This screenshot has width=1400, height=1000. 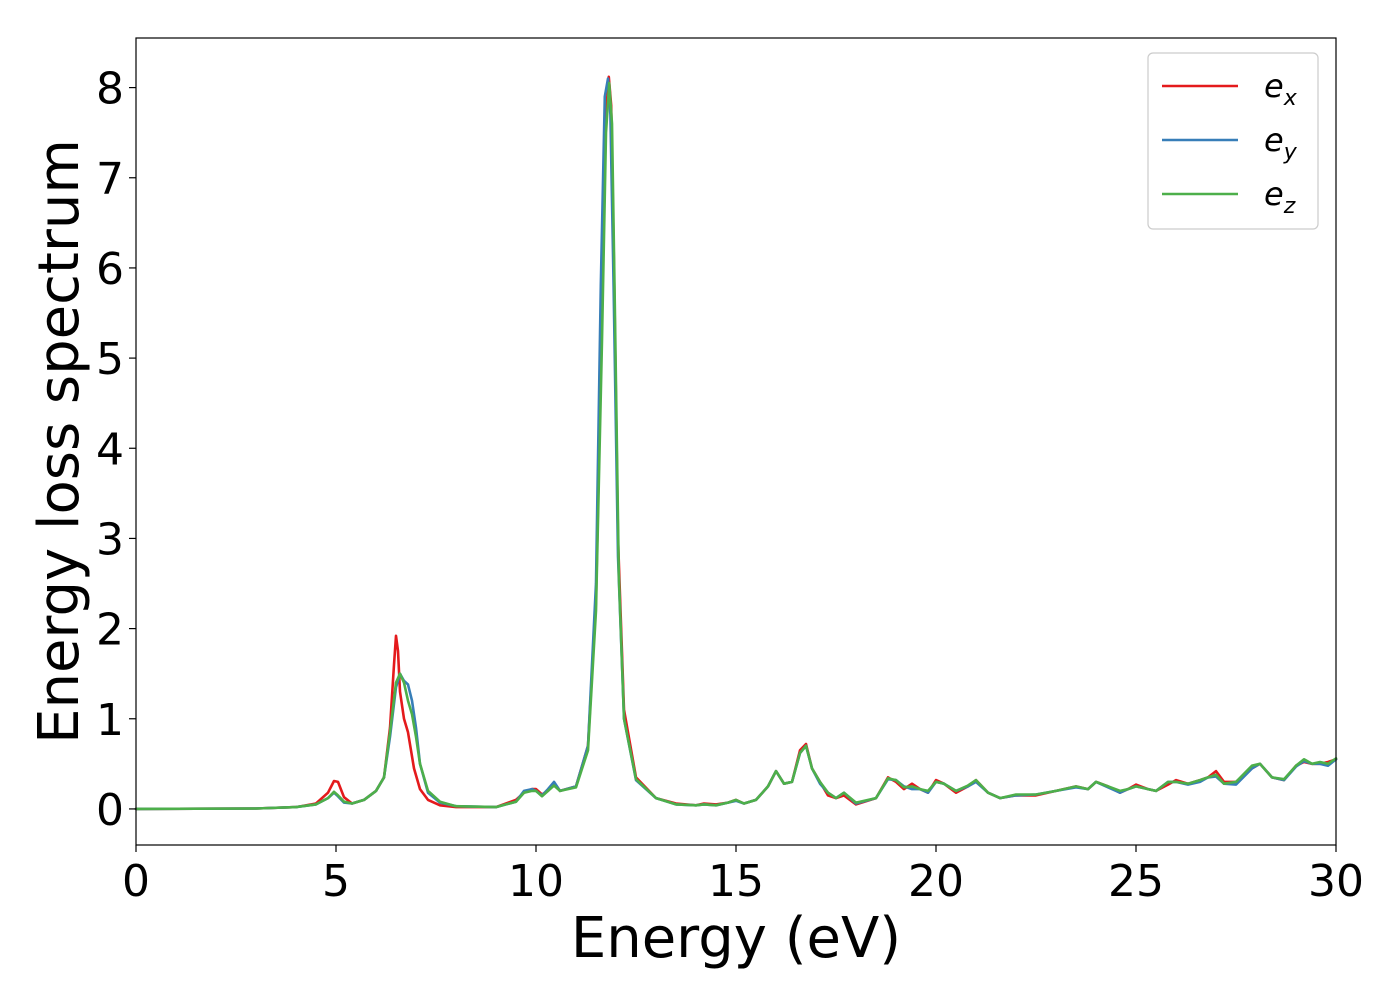 I want to click on x-tick-label: 20, so click(x=936, y=881).